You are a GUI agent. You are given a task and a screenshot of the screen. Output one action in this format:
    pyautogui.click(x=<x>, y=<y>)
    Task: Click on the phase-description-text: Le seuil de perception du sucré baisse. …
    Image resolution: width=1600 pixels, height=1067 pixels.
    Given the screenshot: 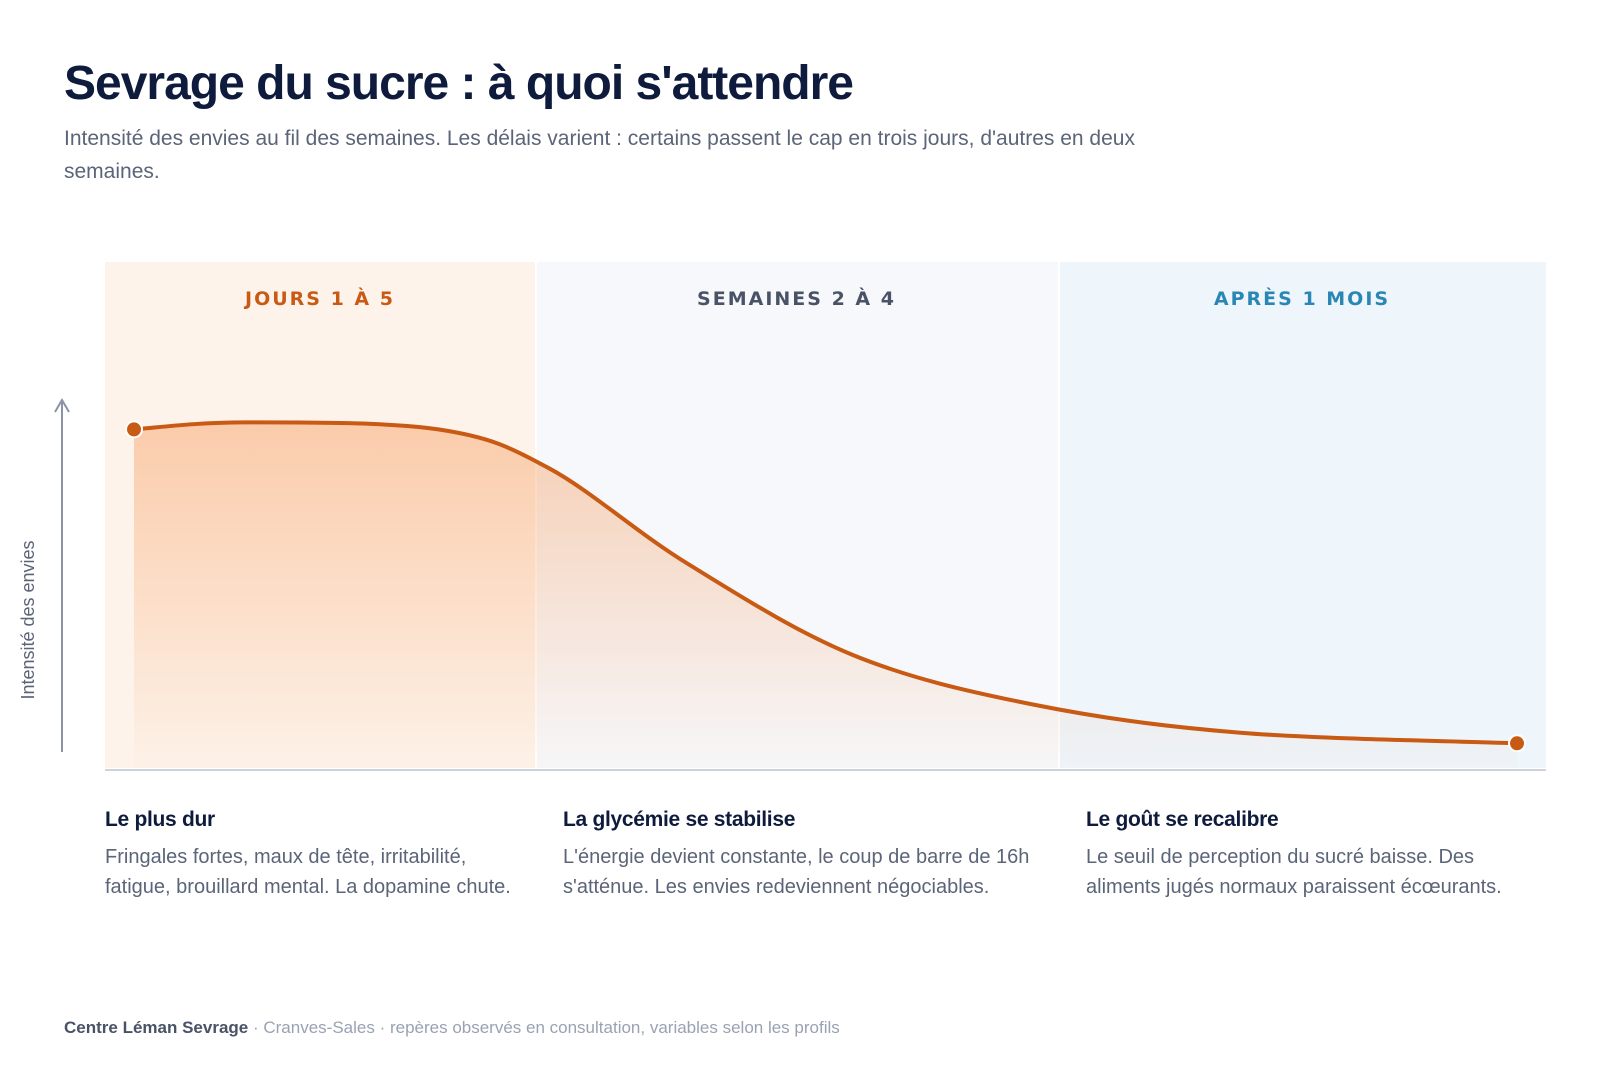 What is the action you would take?
    pyautogui.click(x=1294, y=872)
    